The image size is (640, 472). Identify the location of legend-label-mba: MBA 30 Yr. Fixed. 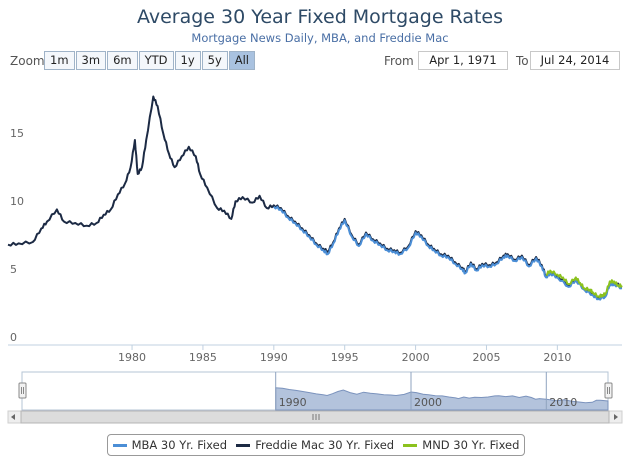
(179, 445).